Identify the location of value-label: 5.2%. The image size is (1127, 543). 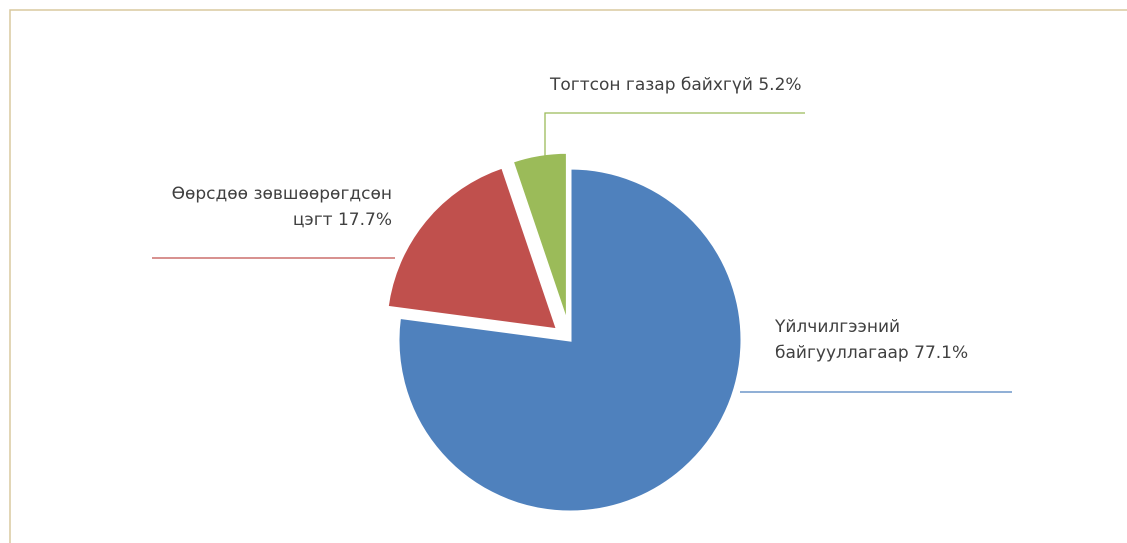
(780, 85).